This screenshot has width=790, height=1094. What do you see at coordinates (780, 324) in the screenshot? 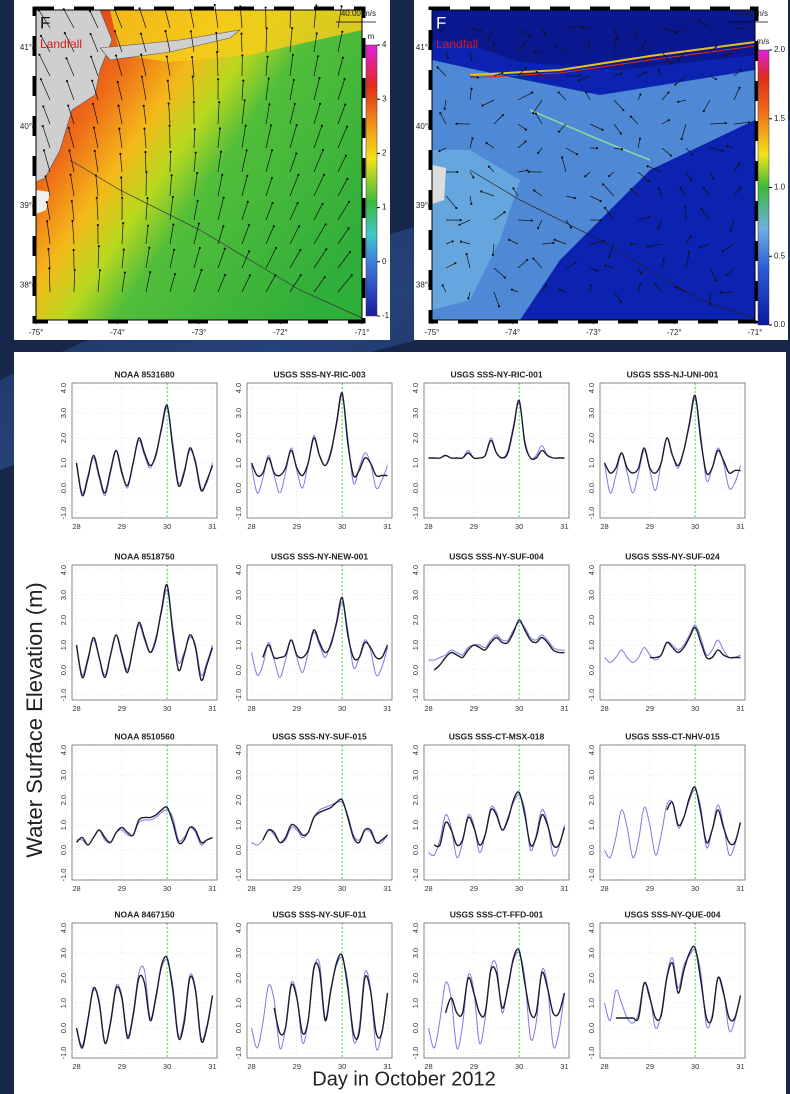
I see `colorbar-tick-label: 0.0` at bounding box center [780, 324].